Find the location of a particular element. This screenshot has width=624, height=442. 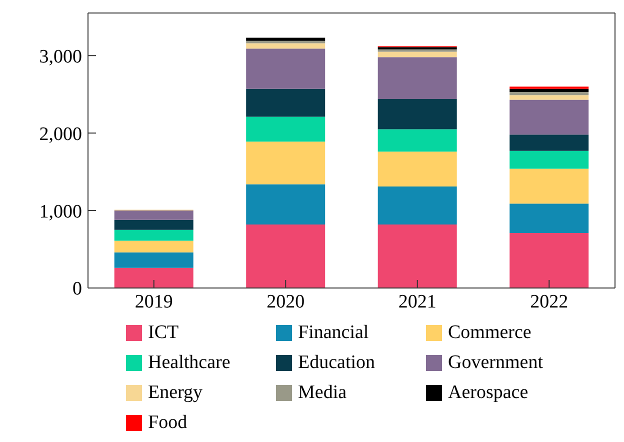

legend-label: Energy is located at coordinates (175, 393).